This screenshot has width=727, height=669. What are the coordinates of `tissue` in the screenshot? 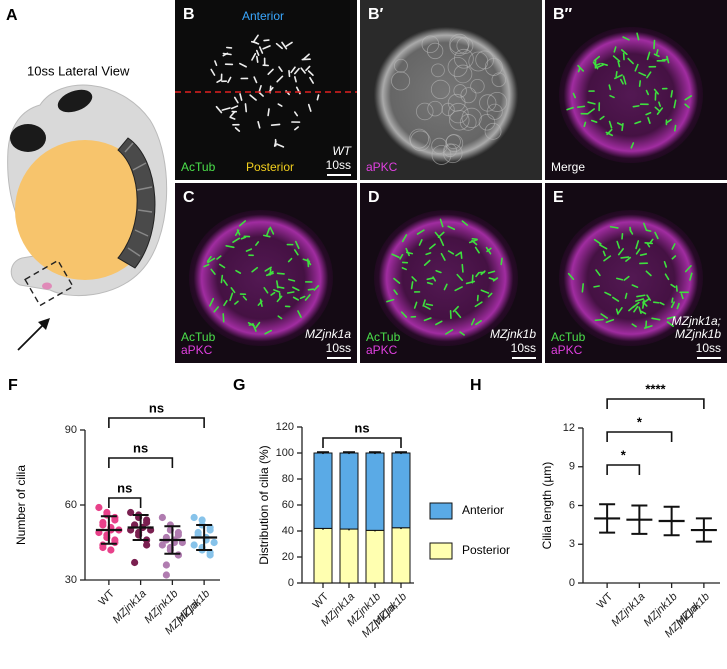 It's located at (261, 278).